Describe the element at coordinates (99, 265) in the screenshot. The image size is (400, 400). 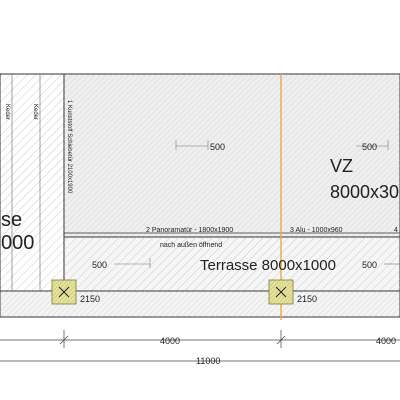
I see `terrace-spacing-left-label: 500` at that location.